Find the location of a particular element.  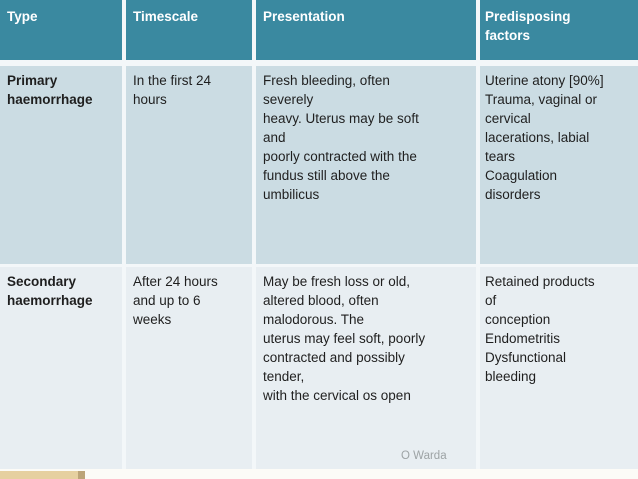

header-cell-timescale: Timescale is located at coordinates (189, 30).